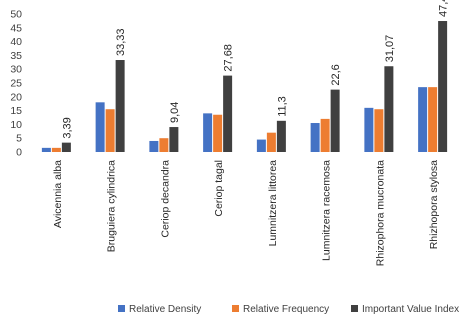 The image size is (466, 322). Describe the element at coordinates (219, 188) in the screenshot. I see `category-label: Ceriop tagal` at that location.